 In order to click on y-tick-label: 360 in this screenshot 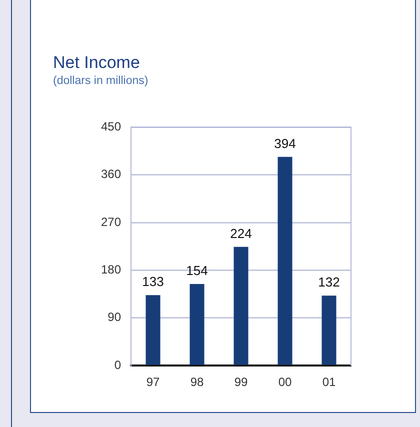, I will do `click(111, 174)`.